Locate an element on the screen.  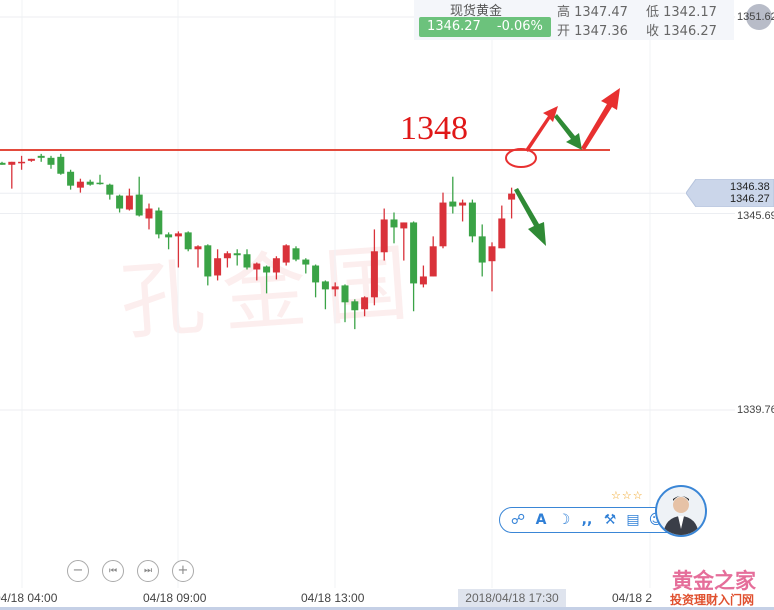
scroll-end-button: ⏭ is located at coordinates (148, 571).